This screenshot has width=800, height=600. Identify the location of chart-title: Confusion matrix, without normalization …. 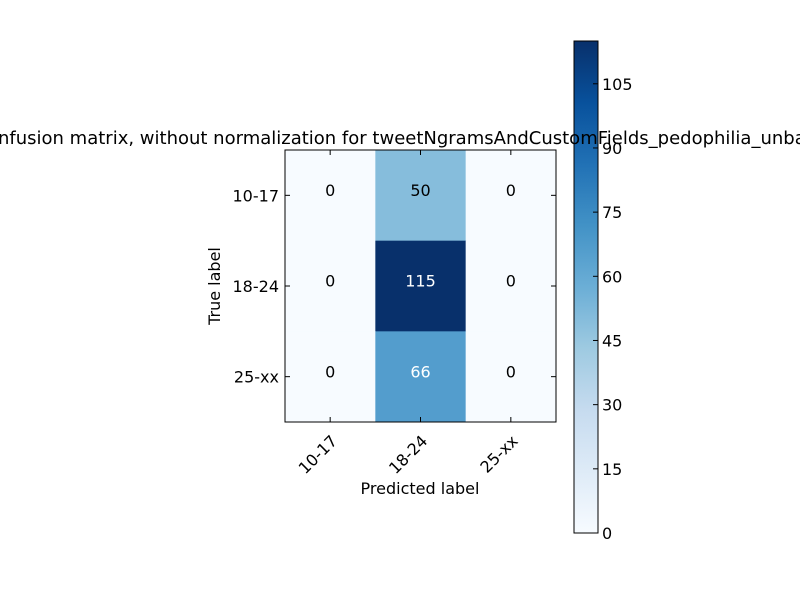
(400, 138).